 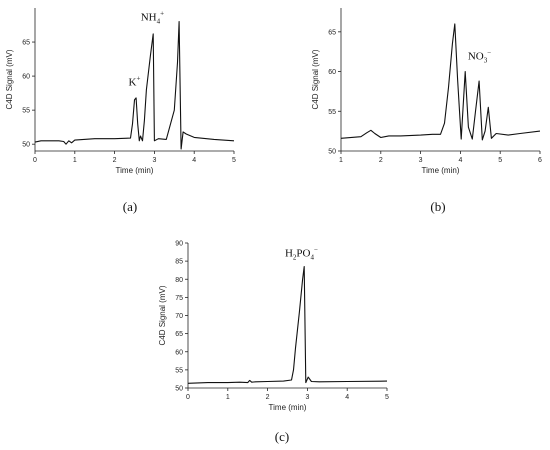 What do you see at coordinates (179, 244) in the screenshot?
I see `y-tick-label: 90` at bounding box center [179, 244].